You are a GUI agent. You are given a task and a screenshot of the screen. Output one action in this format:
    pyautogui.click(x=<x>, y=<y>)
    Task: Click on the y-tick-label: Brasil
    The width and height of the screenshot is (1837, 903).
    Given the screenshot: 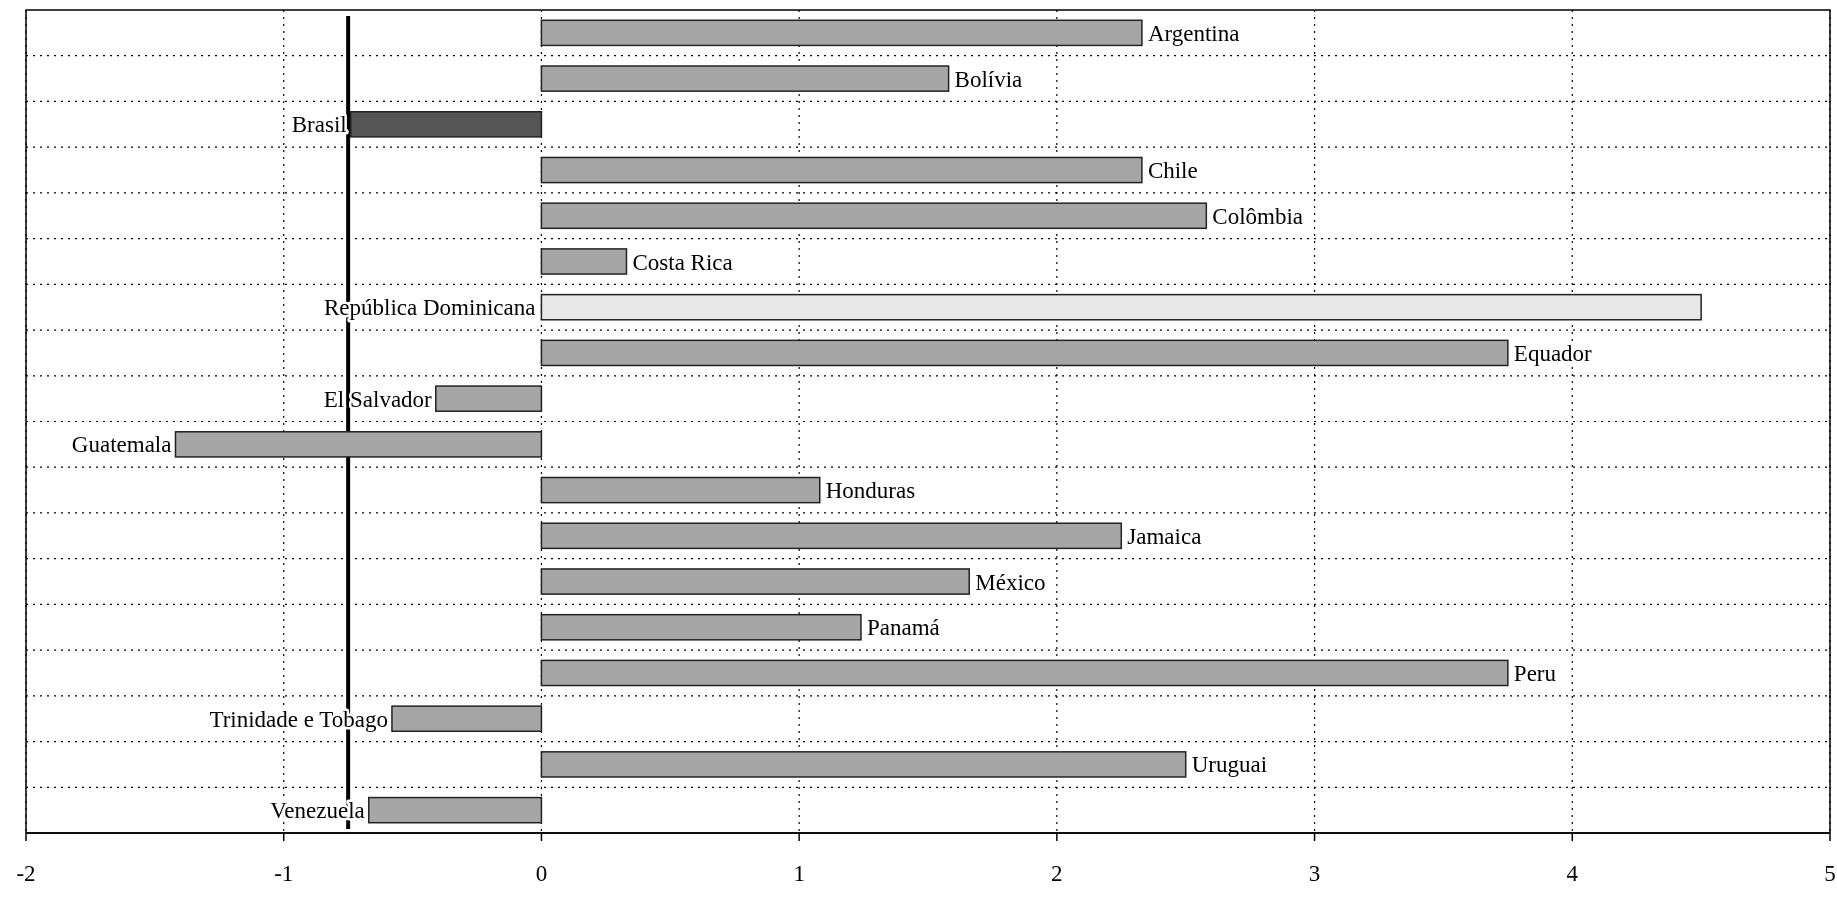 What is the action you would take?
    pyautogui.click(x=319, y=125)
    